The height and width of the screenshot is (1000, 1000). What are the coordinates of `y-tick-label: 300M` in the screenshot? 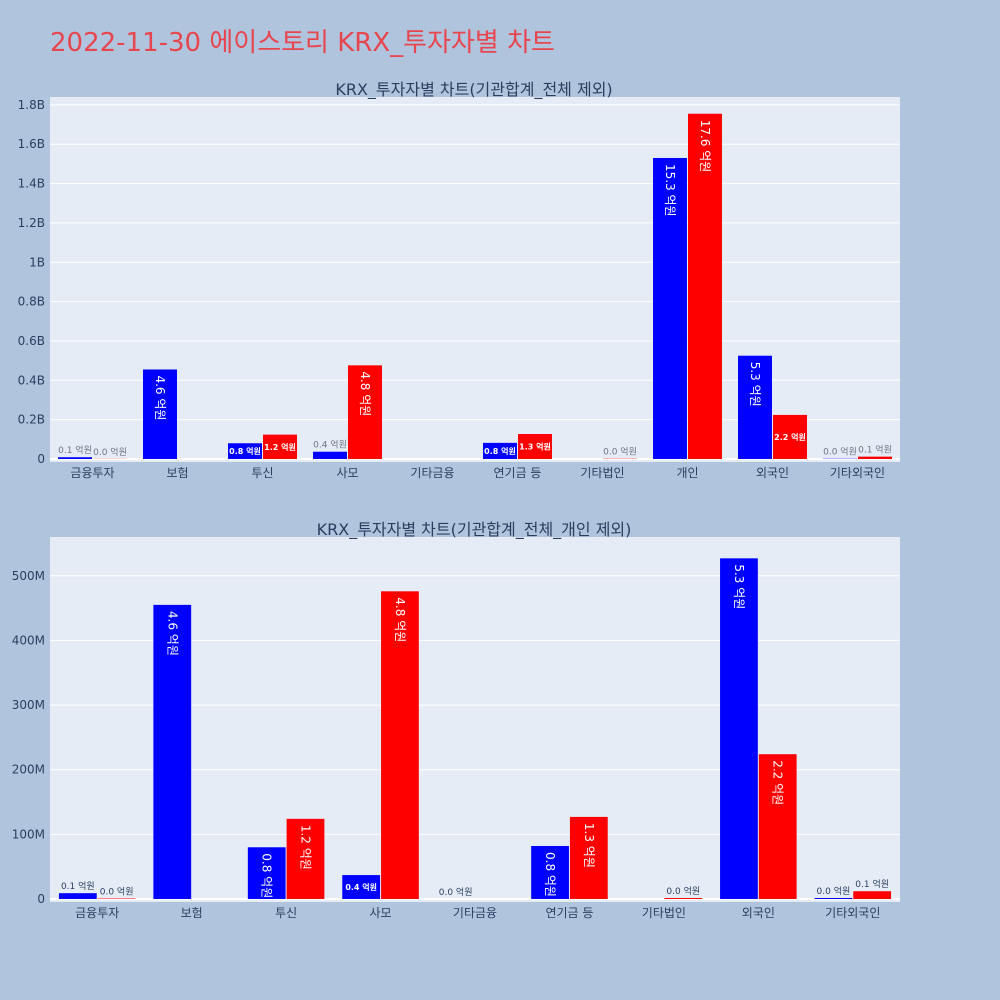 It's located at (28, 705).